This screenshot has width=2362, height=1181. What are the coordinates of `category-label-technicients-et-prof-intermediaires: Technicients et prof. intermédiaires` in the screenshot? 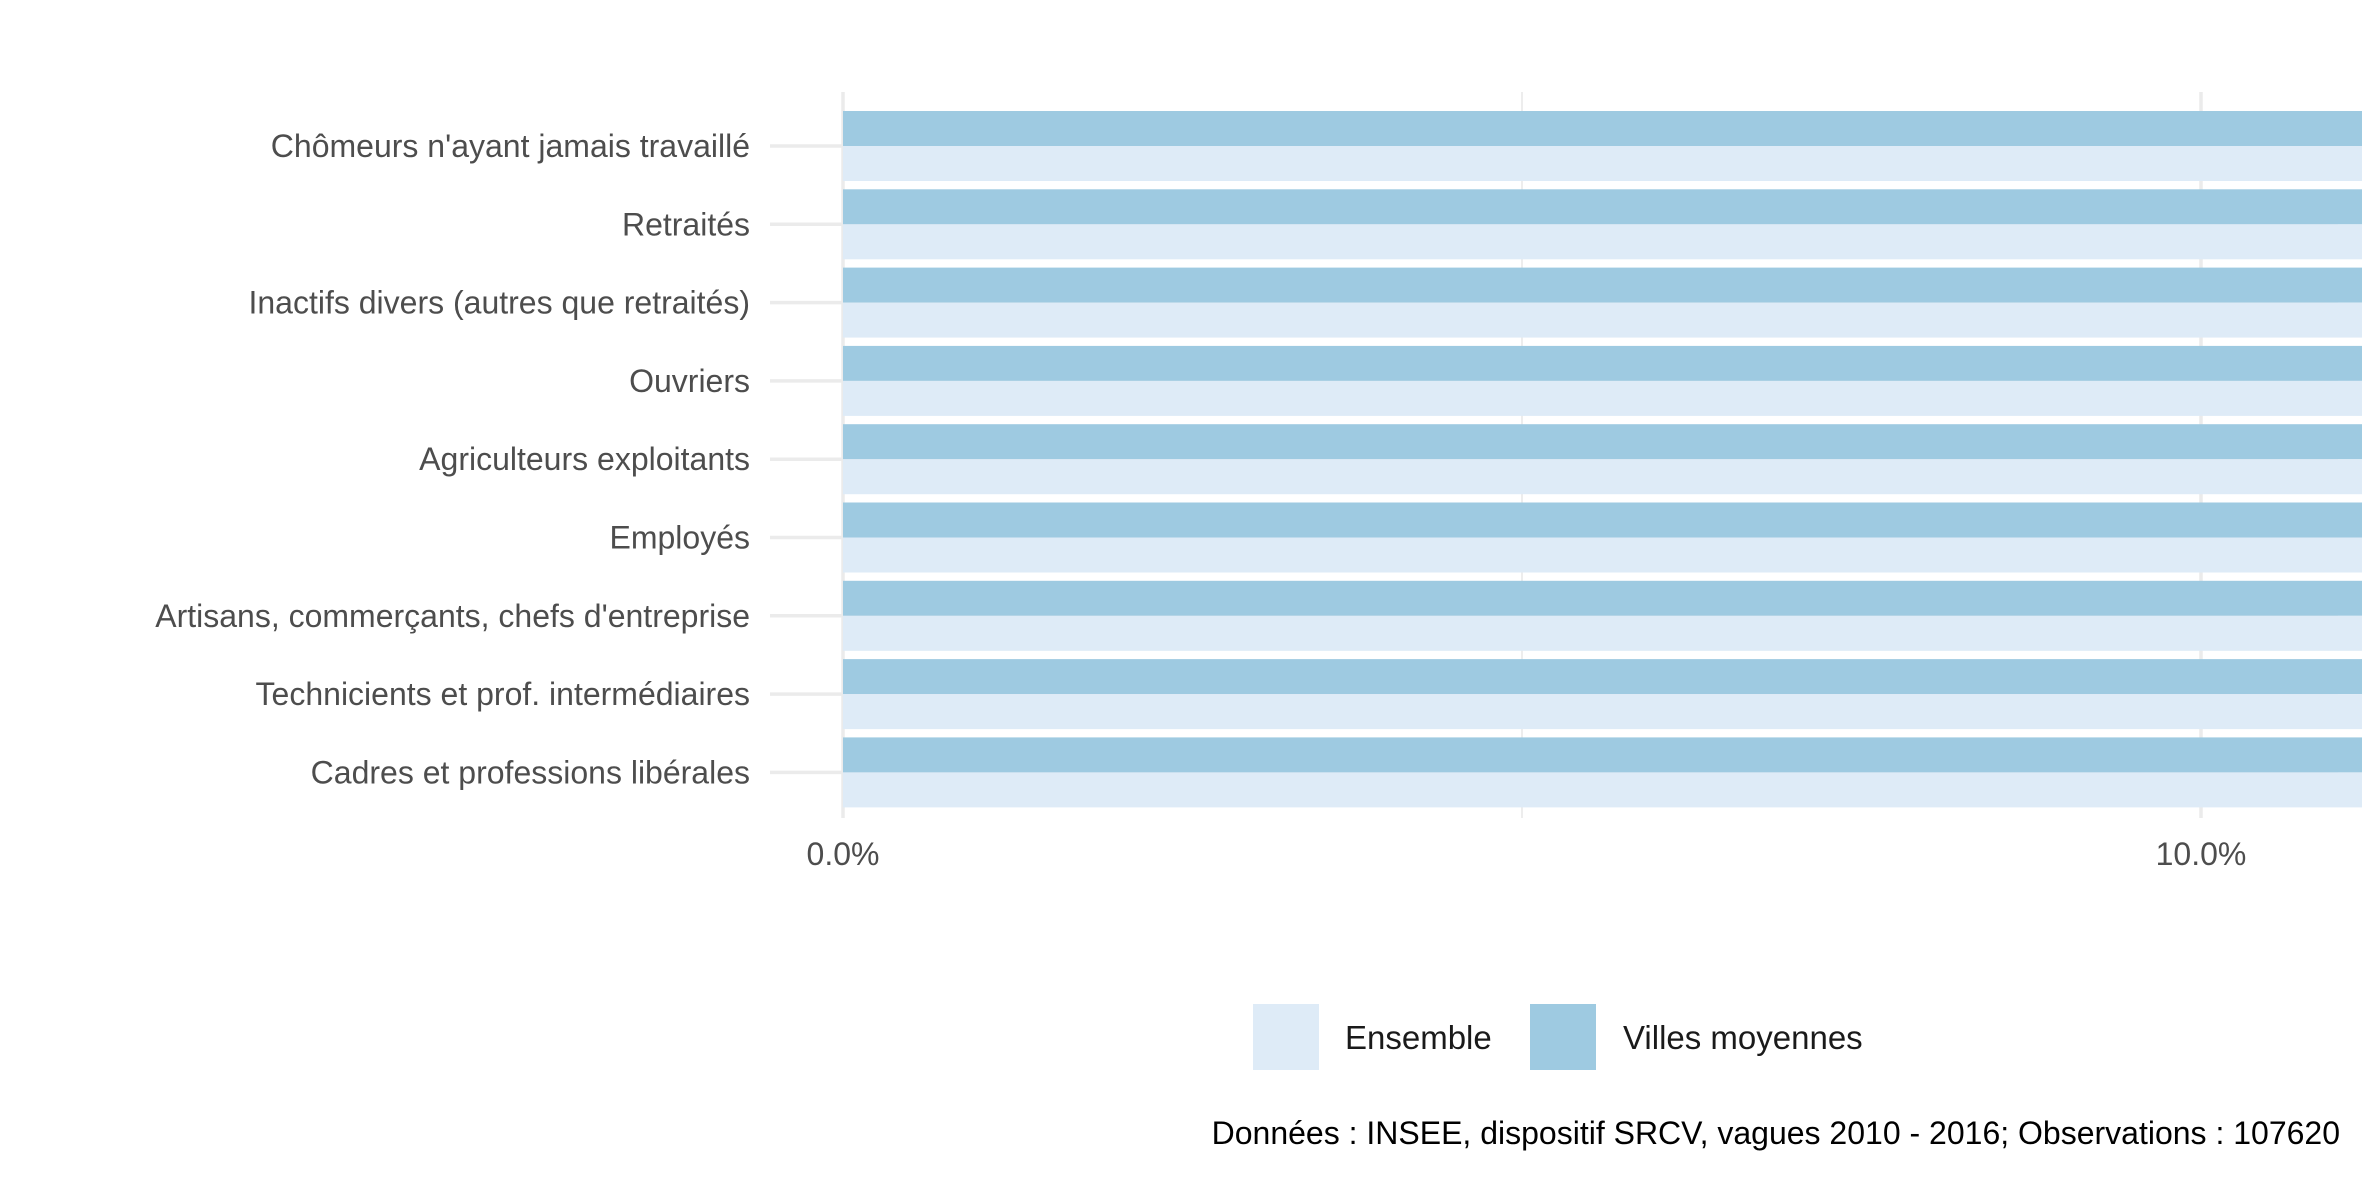 It's located at (503, 694).